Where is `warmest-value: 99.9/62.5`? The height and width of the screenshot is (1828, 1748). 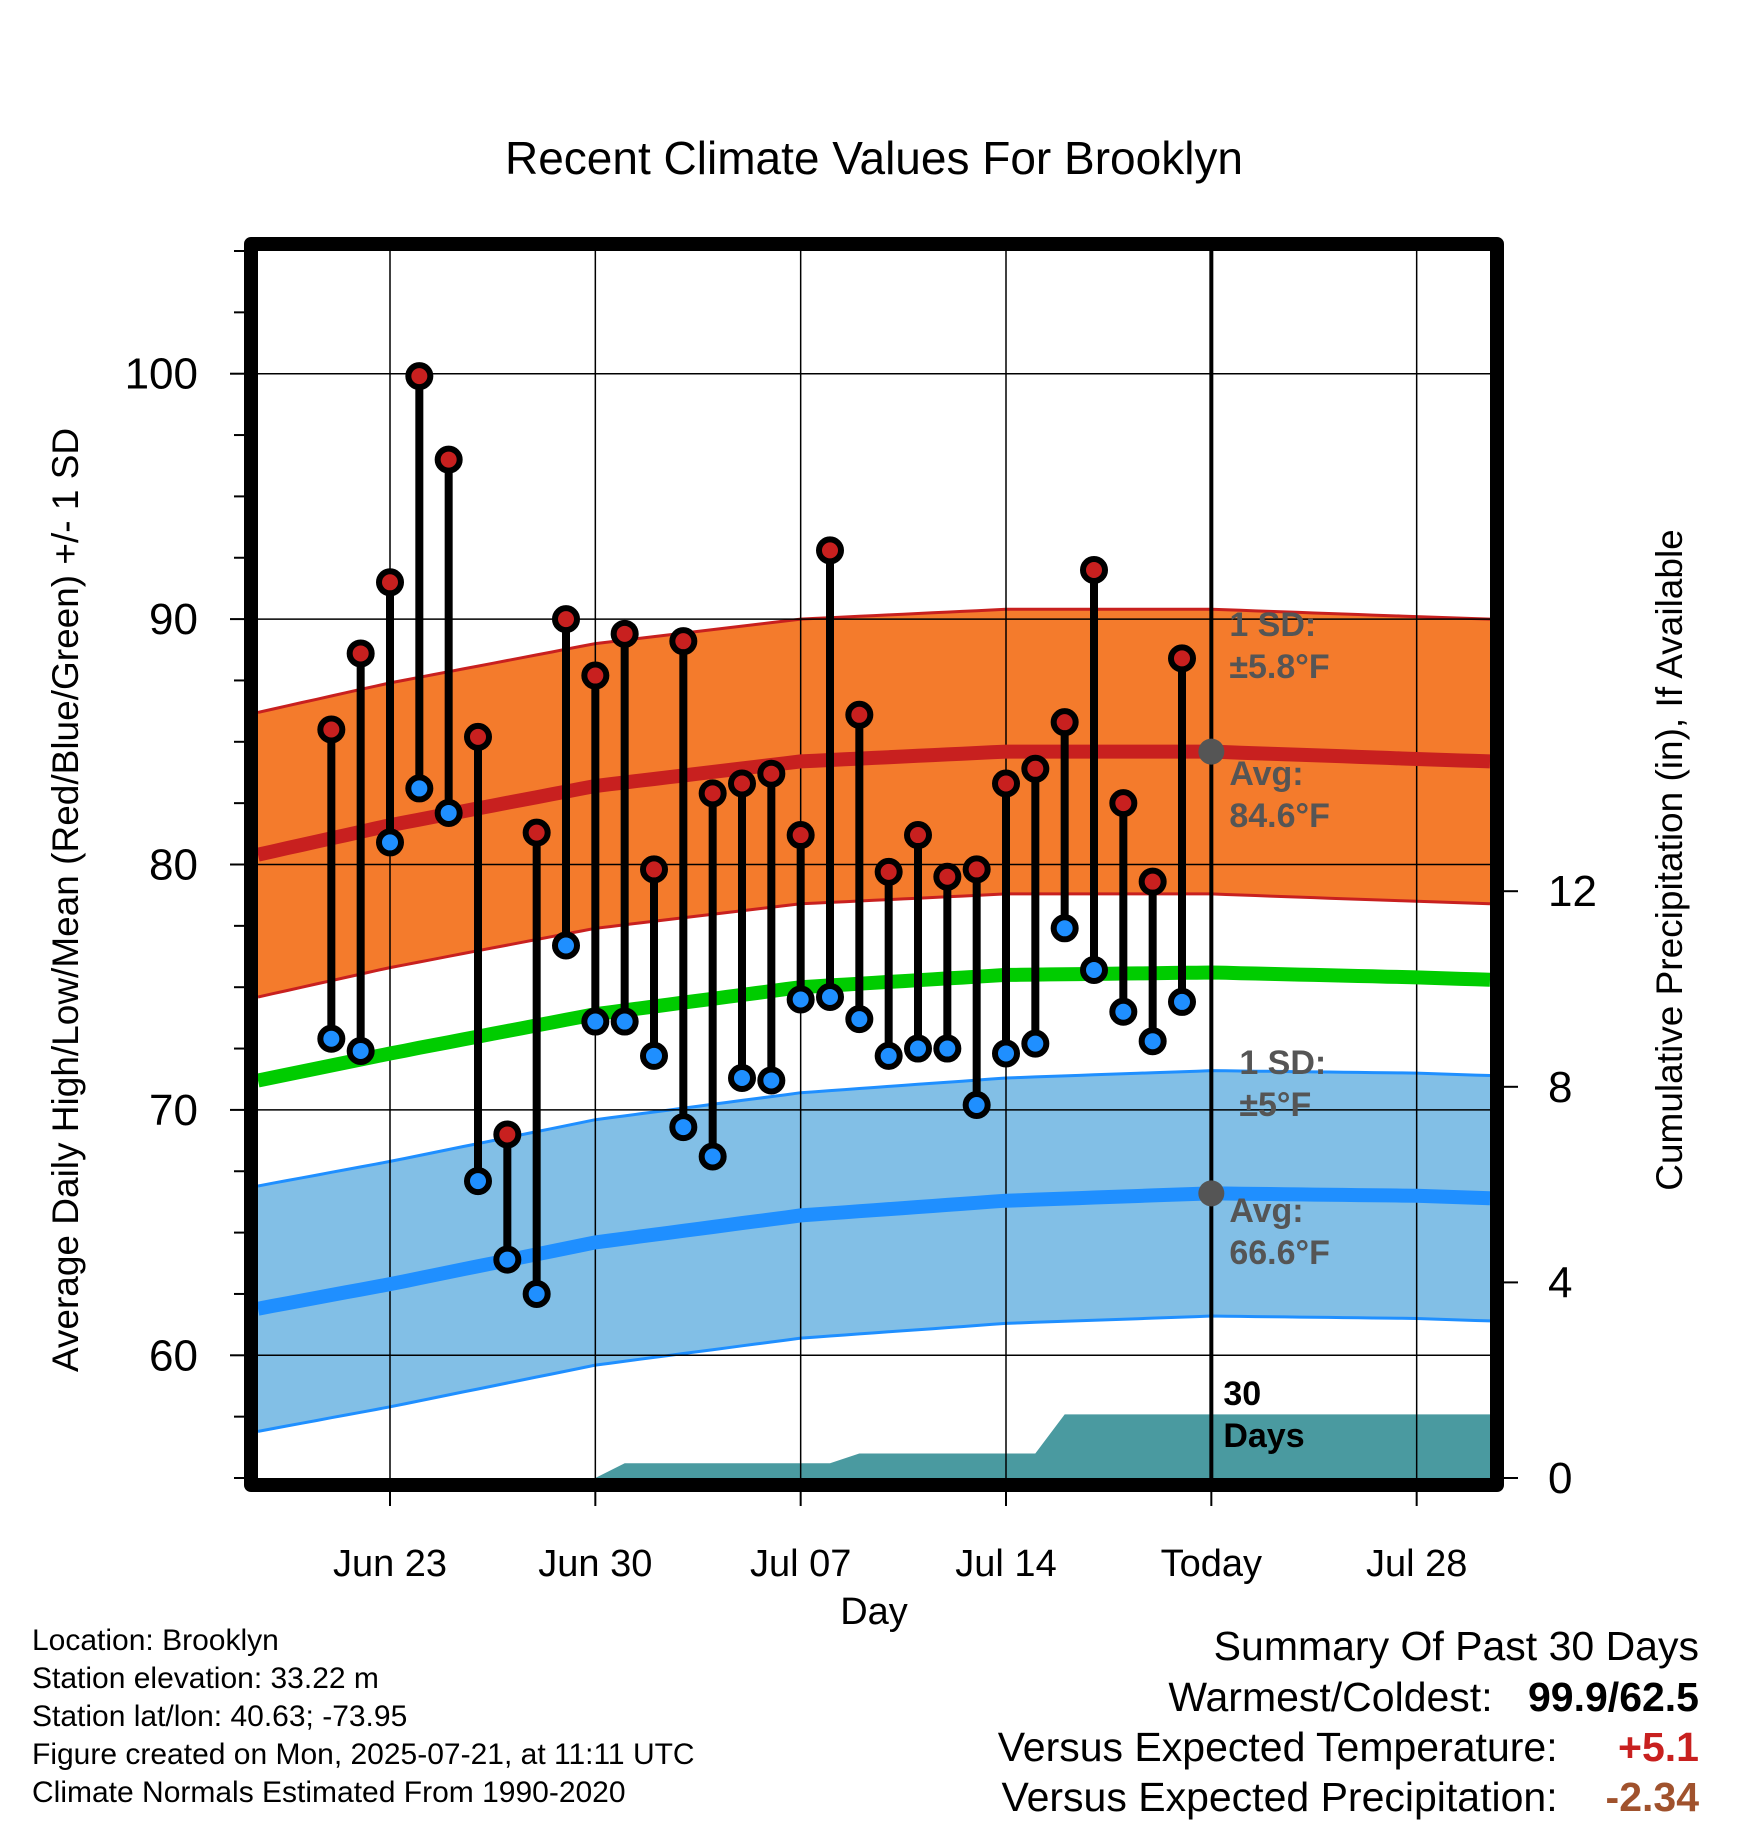 warmest-value: 99.9/62.5 is located at coordinates (1613, 1697).